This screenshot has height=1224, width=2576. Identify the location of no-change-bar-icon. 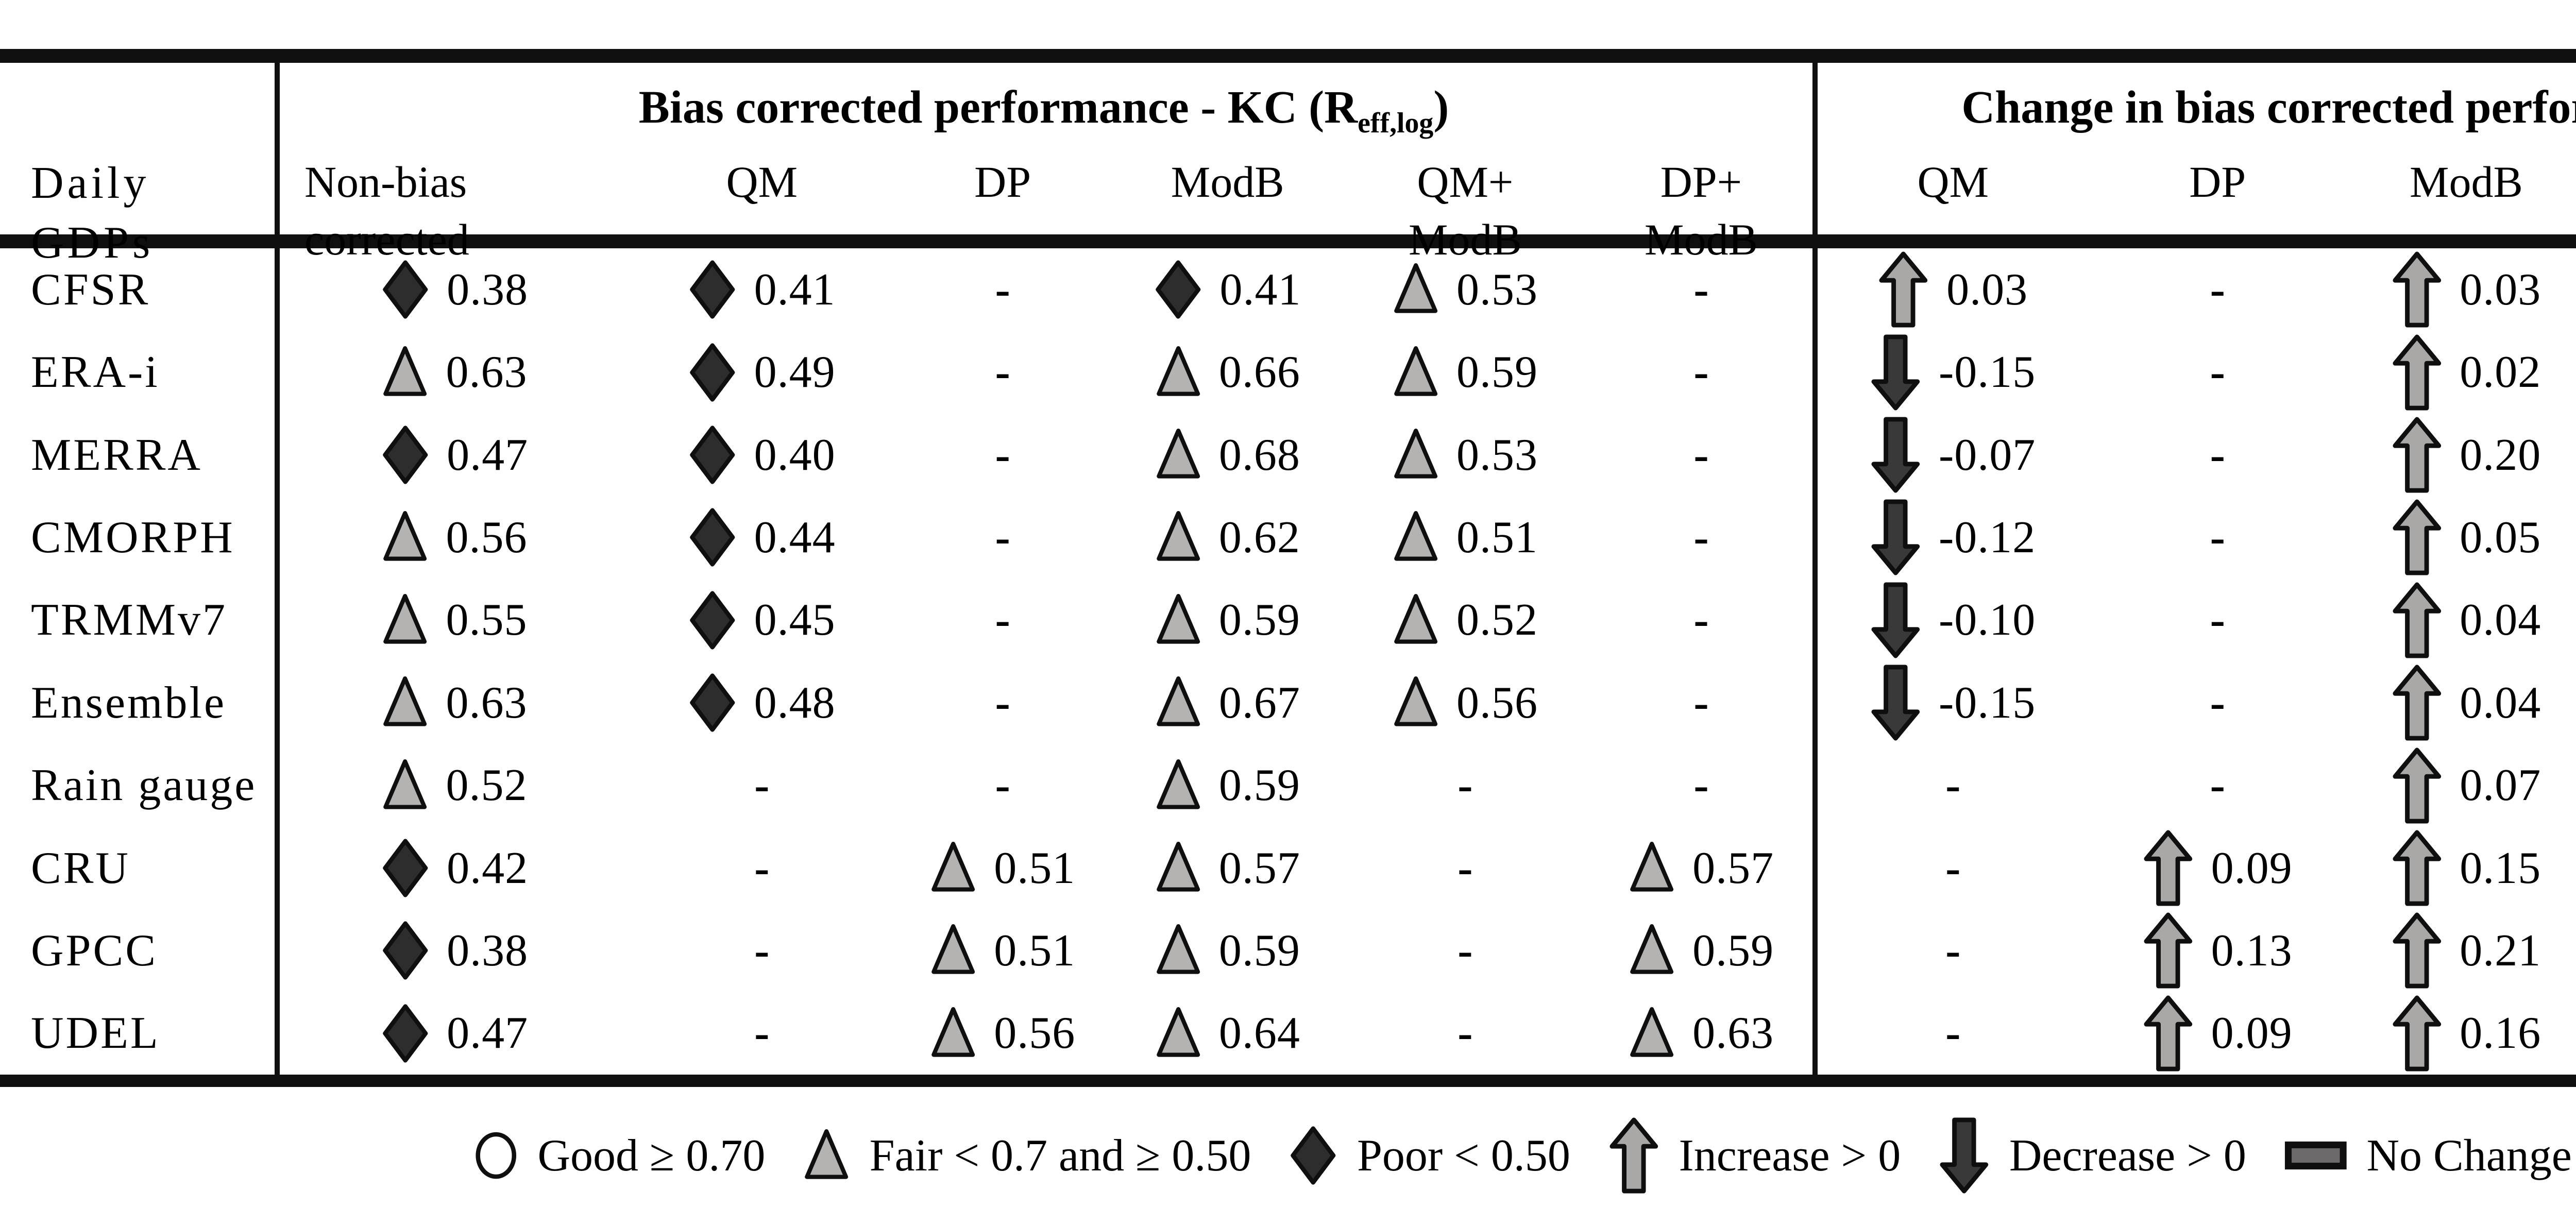
(2315, 1155).